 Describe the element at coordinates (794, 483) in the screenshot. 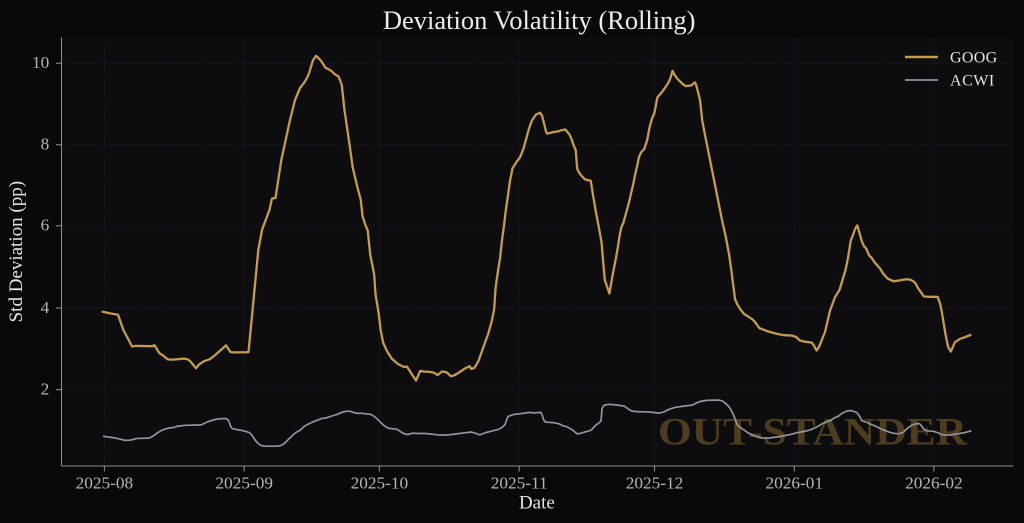

I see `svg-text: 2026-01` at that location.